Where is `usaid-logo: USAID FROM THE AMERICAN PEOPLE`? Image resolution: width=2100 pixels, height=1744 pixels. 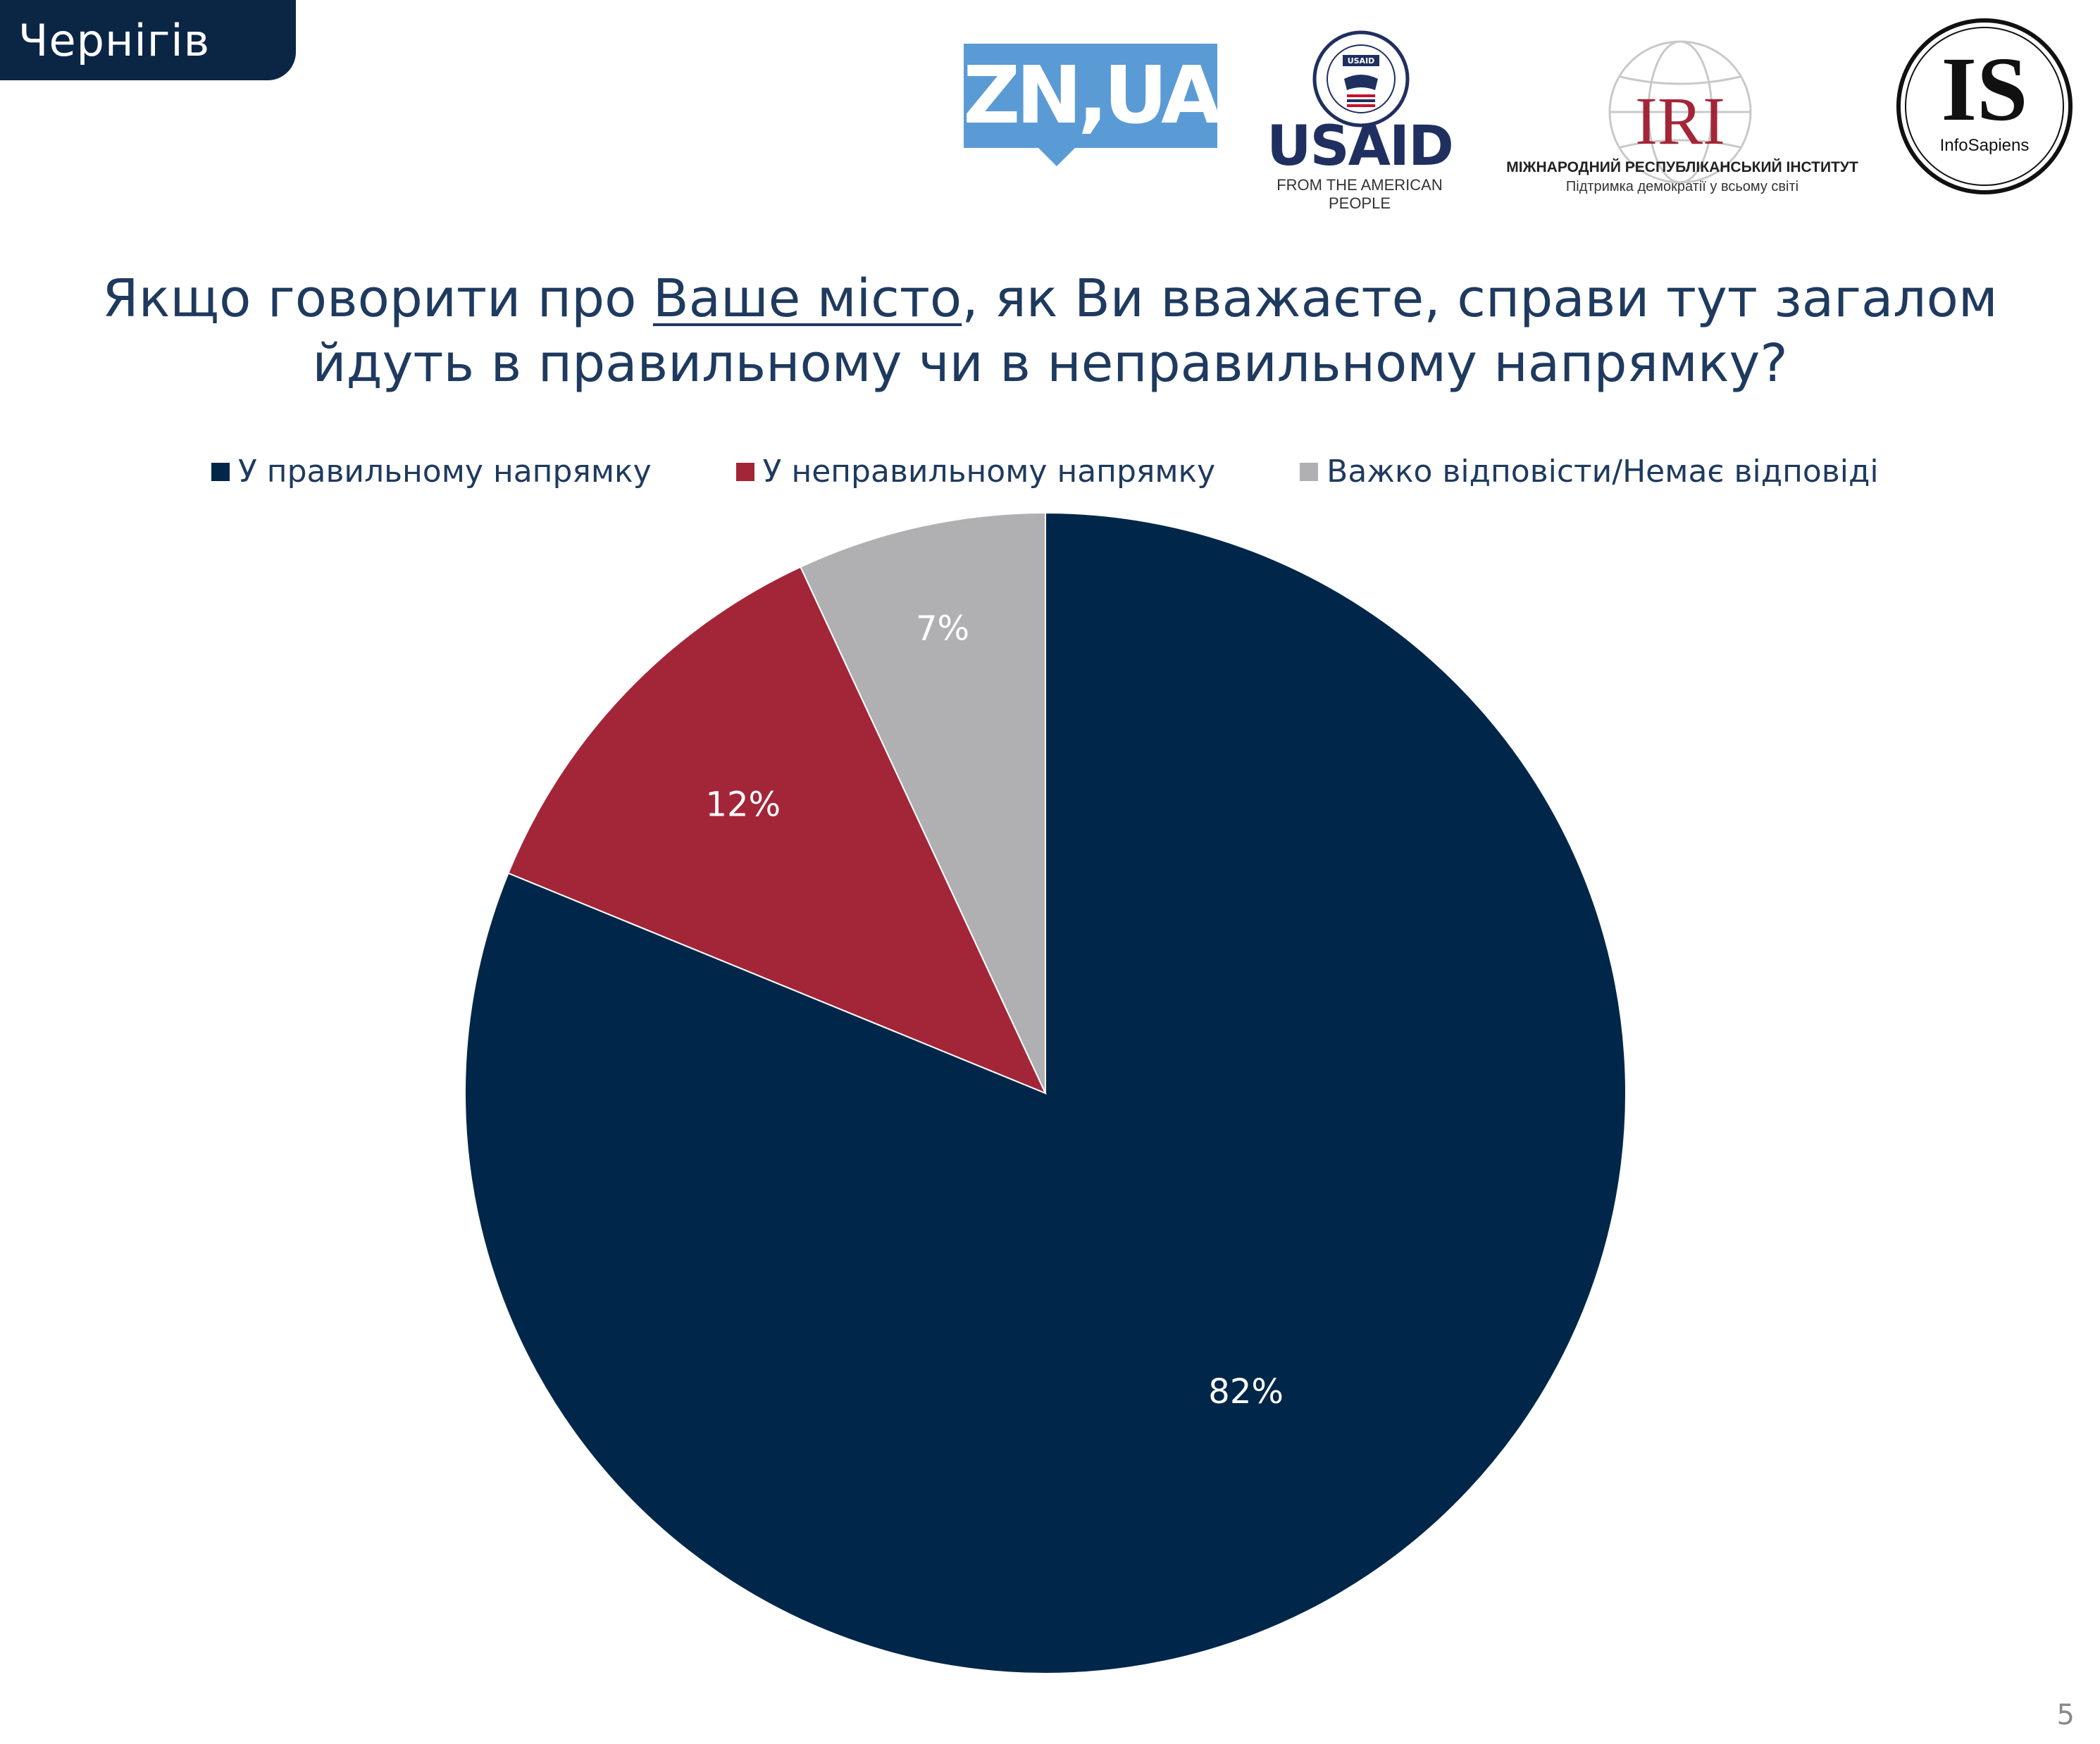 usaid-logo: USAID FROM THE AMERICAN PEOPLE is located at coordinates (1359, 165).